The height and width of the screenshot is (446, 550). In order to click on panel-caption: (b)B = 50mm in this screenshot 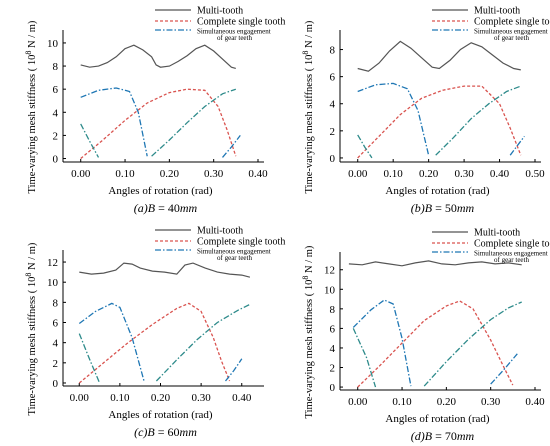, I will do `click(443, 208)`.